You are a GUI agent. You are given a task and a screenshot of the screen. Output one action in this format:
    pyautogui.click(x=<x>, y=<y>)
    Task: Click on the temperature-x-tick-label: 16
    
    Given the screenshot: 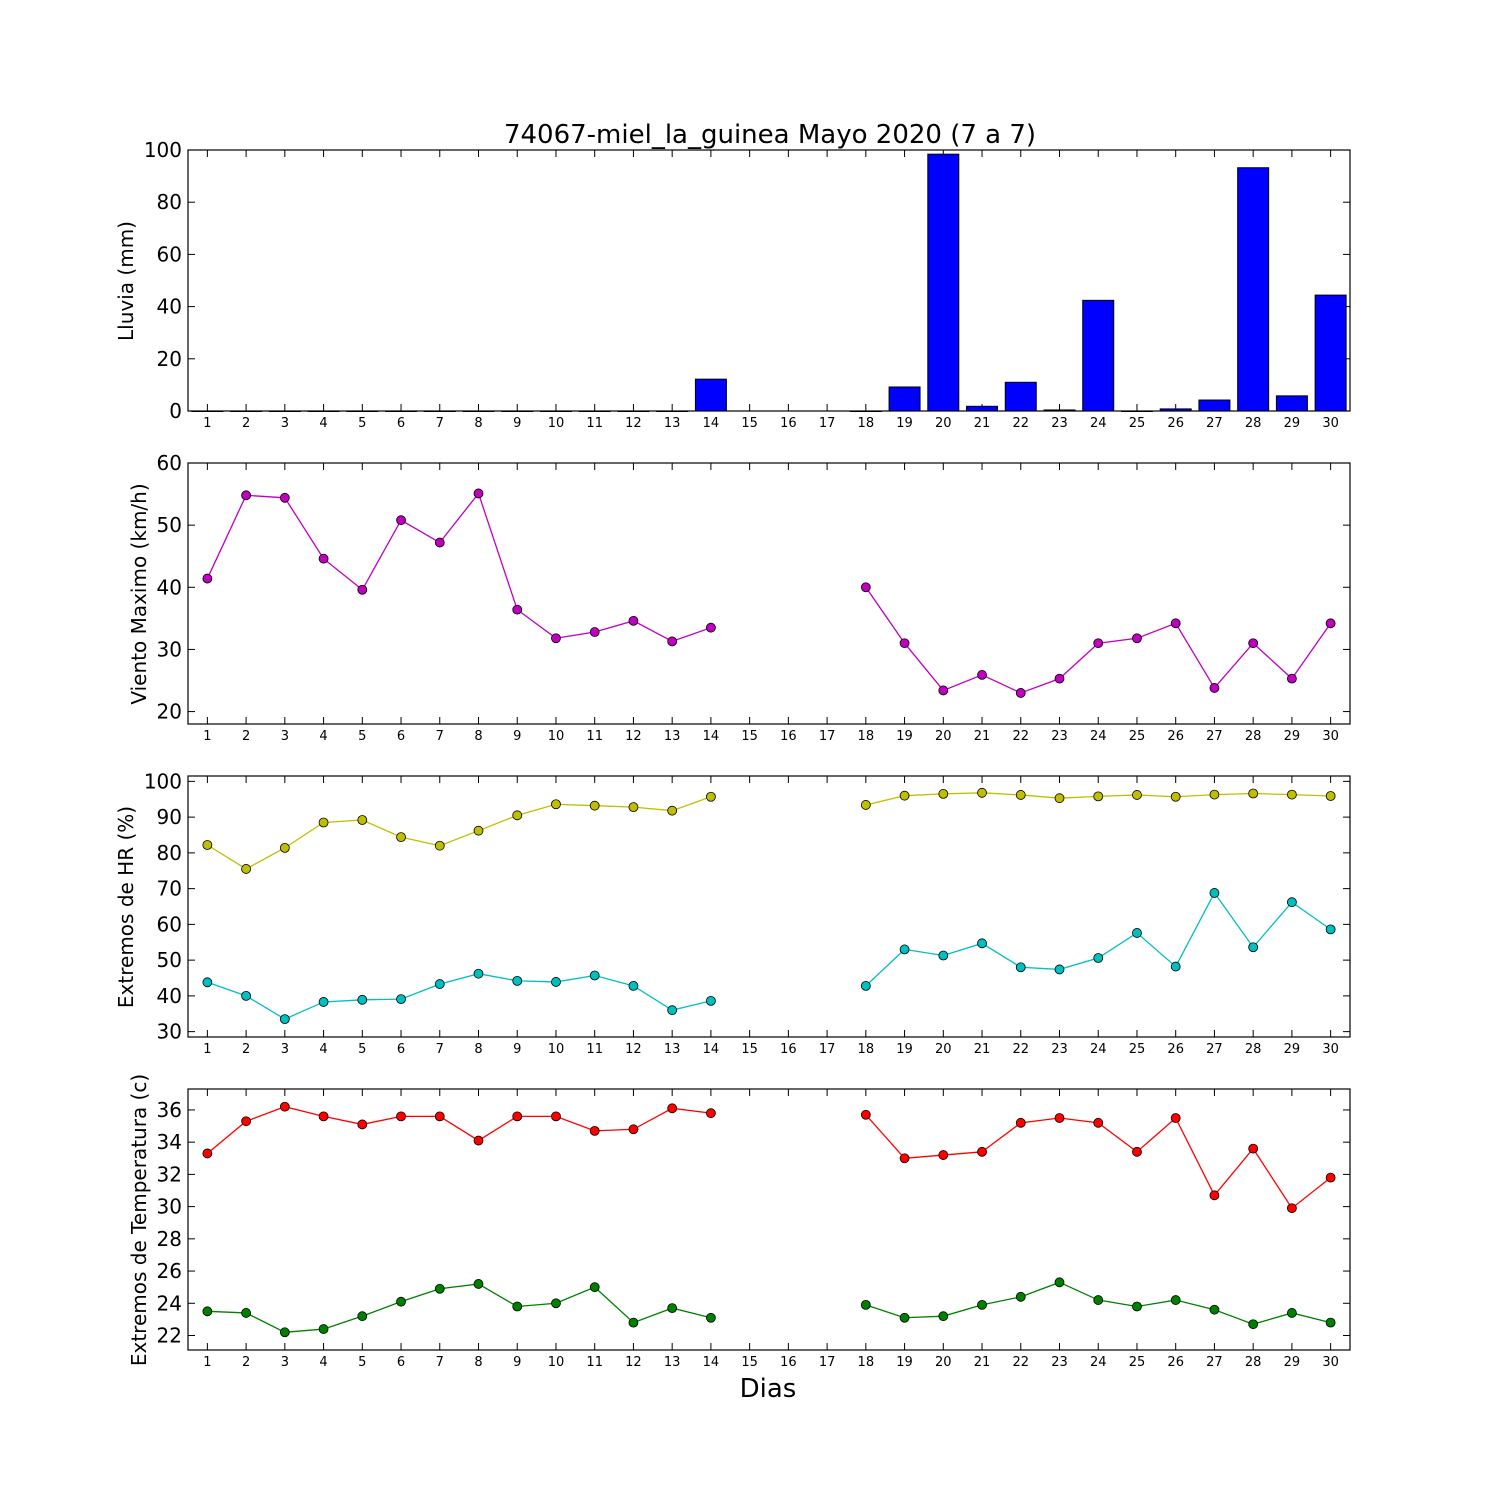 What is the action you would take?
    pyautogui.click(x=788, y=1362)
    